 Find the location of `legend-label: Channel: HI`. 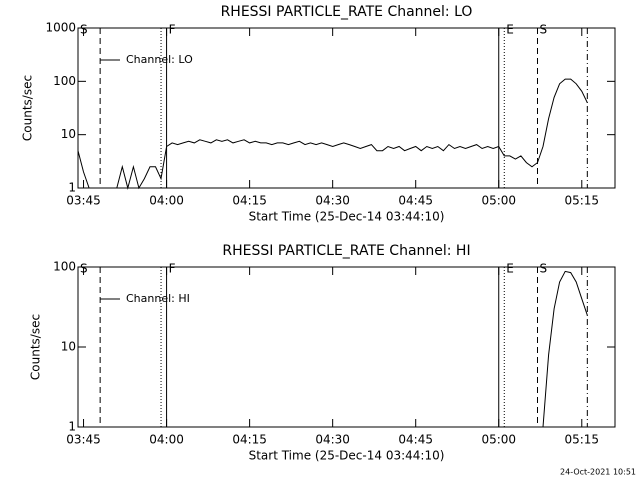

legend-label: Channel: HI is located at coordinates (158, 298).